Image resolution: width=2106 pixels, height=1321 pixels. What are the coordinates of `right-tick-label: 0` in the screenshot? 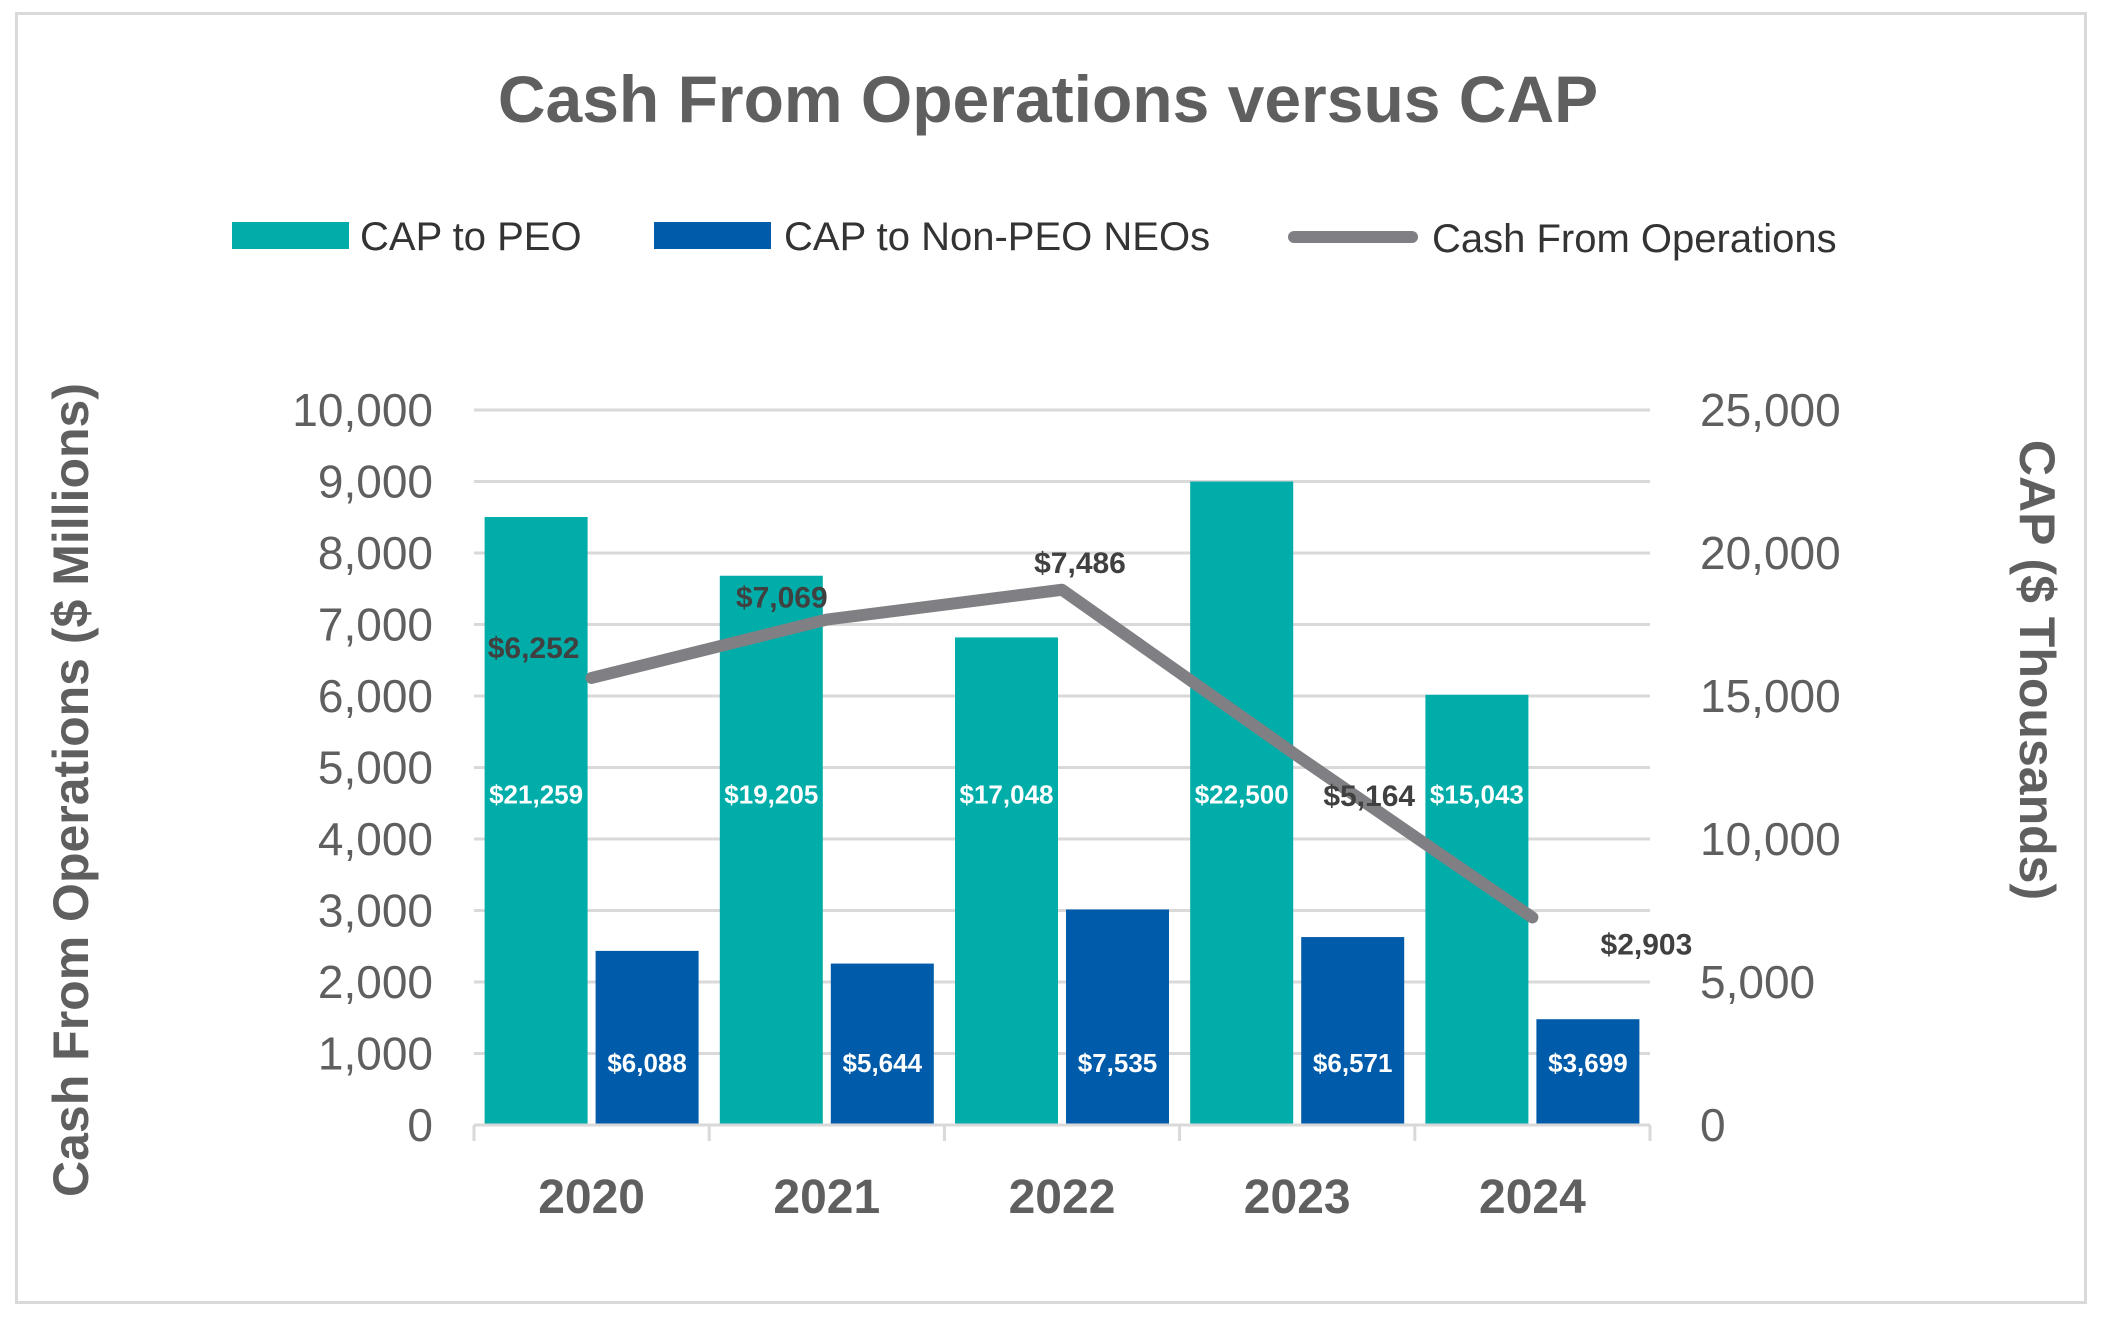 It's located at (1713, 1125).